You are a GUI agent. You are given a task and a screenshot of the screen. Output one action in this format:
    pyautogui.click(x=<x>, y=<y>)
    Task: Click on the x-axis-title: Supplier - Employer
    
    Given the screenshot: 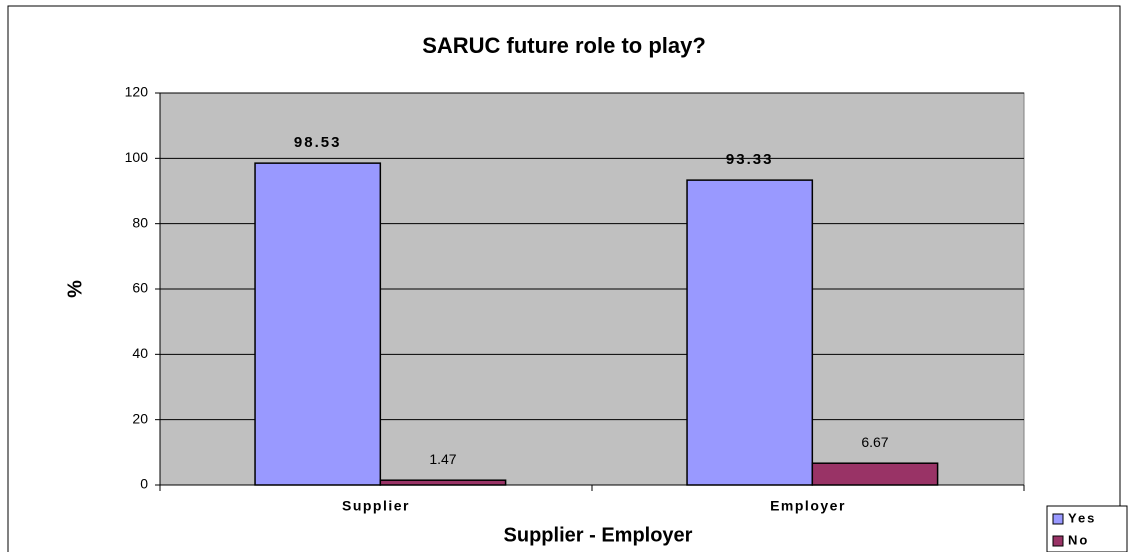 What is the action you would take?
    pyautogui.click(x=598, y=535)
    